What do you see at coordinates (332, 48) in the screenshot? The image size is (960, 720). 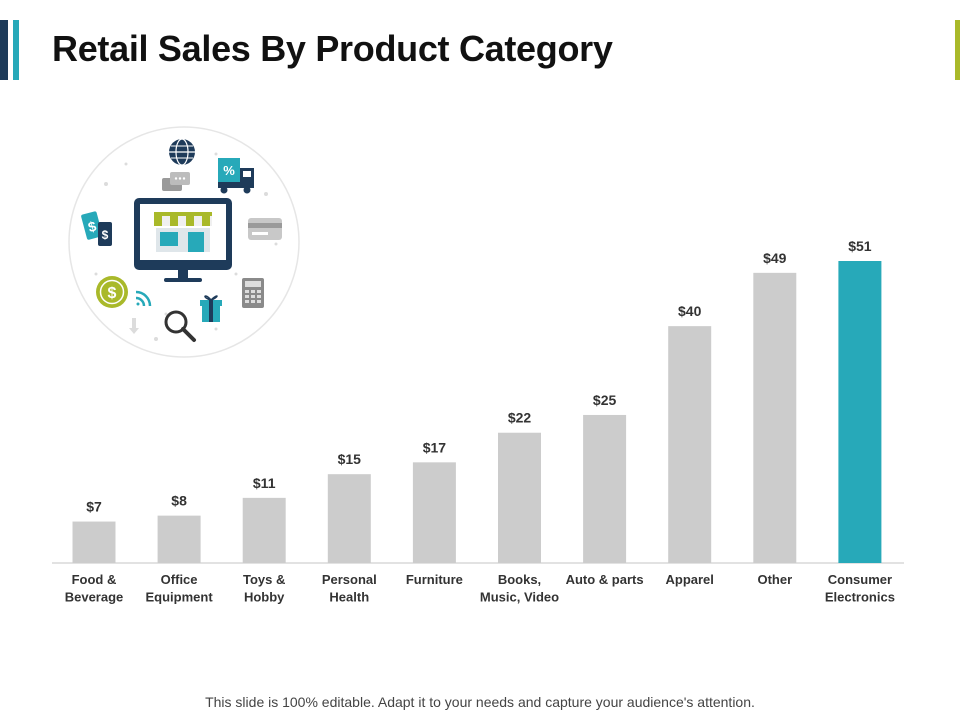 I see `page-title: Retail Sales By Product Category` at bounding box center [332, 48].